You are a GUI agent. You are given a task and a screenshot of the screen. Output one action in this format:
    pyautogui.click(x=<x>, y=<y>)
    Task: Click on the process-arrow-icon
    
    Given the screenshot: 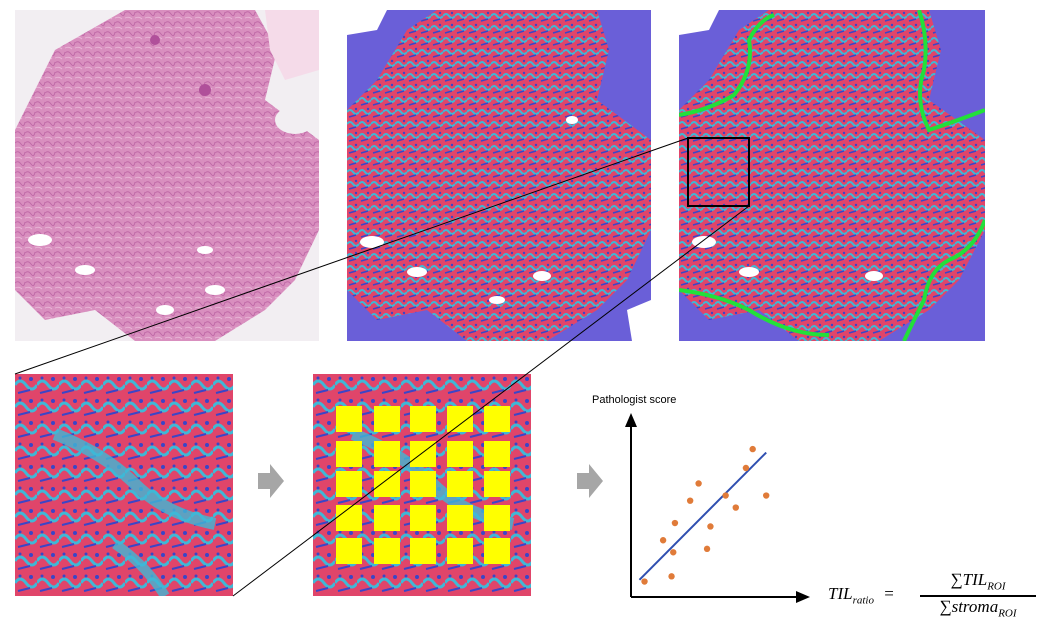 What is the action you would take?
    pyautogui.click(x=271, y=481)
    